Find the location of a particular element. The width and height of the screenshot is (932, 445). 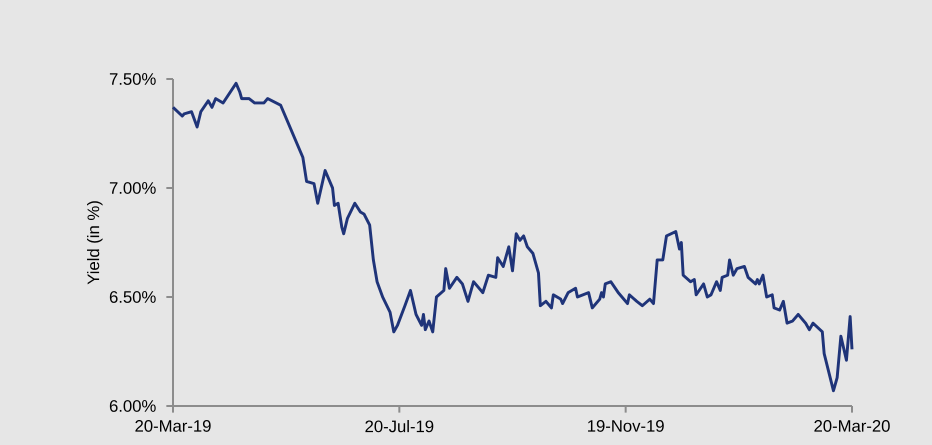

y-tick-label: 6.00% is located at coordinates (133, 406).